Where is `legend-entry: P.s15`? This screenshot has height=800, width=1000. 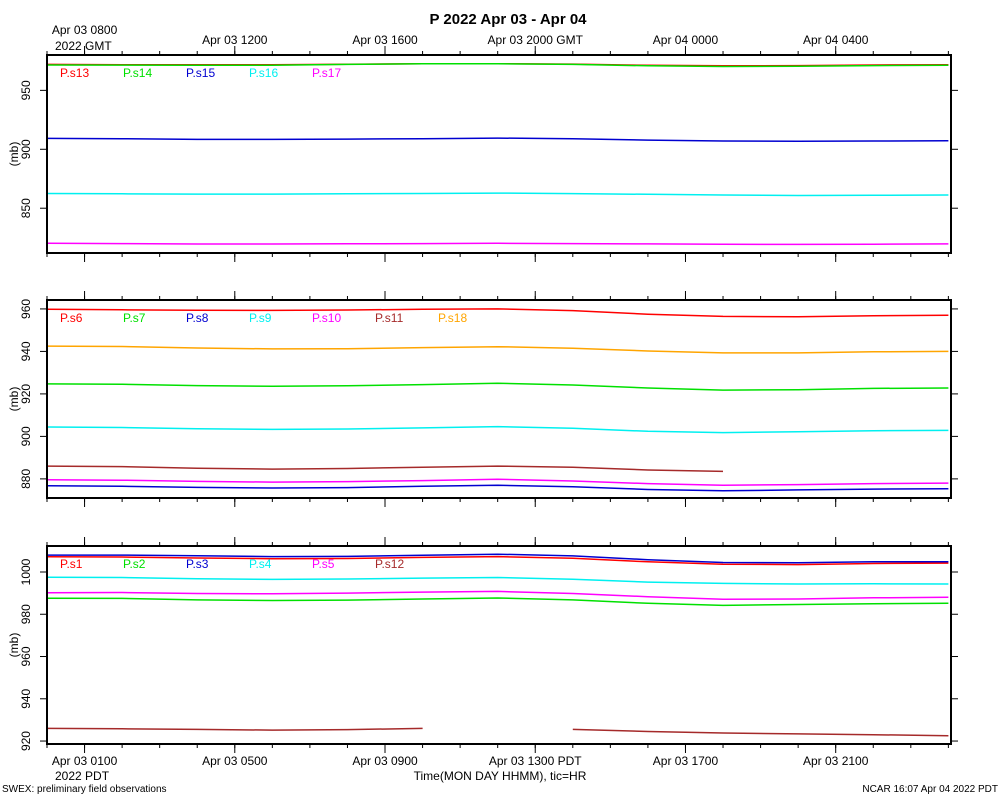 legend-entry: P.s15 is located at coordinates (200, 73).